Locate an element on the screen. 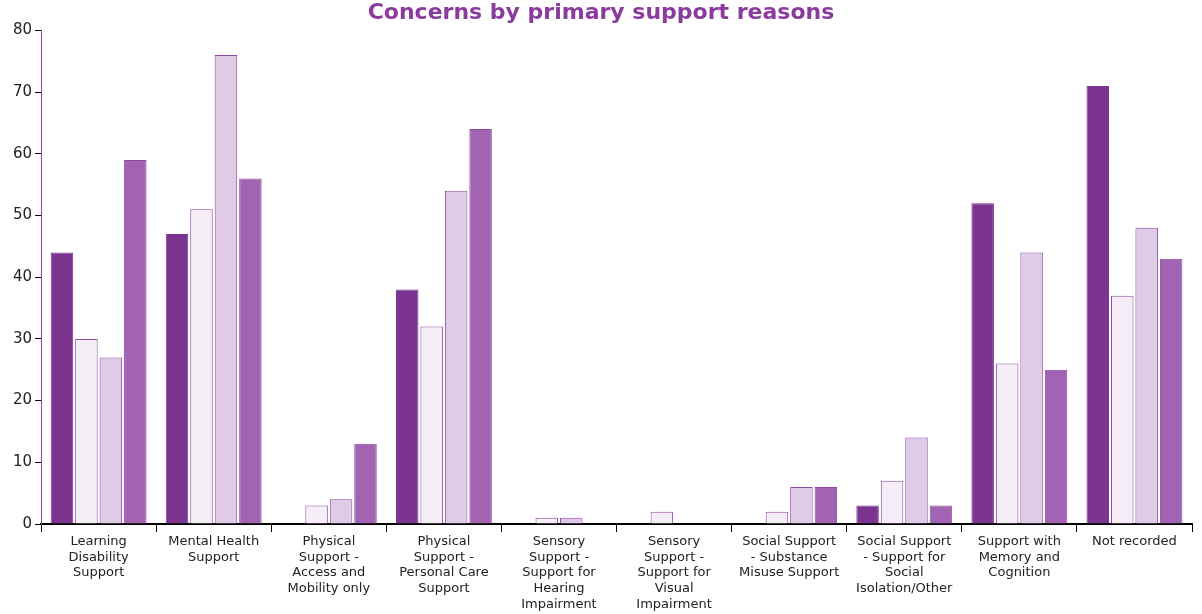 This screenshot has width=1202, height=614. y-tick-label: 80 is located at coordinates (22, 29).